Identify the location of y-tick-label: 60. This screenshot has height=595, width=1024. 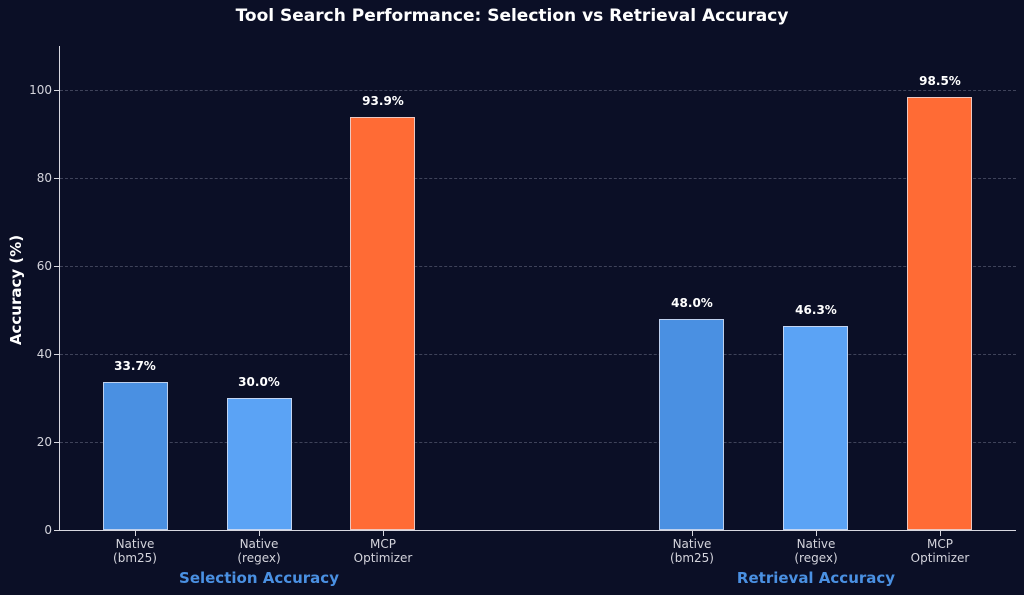
(44, 266).